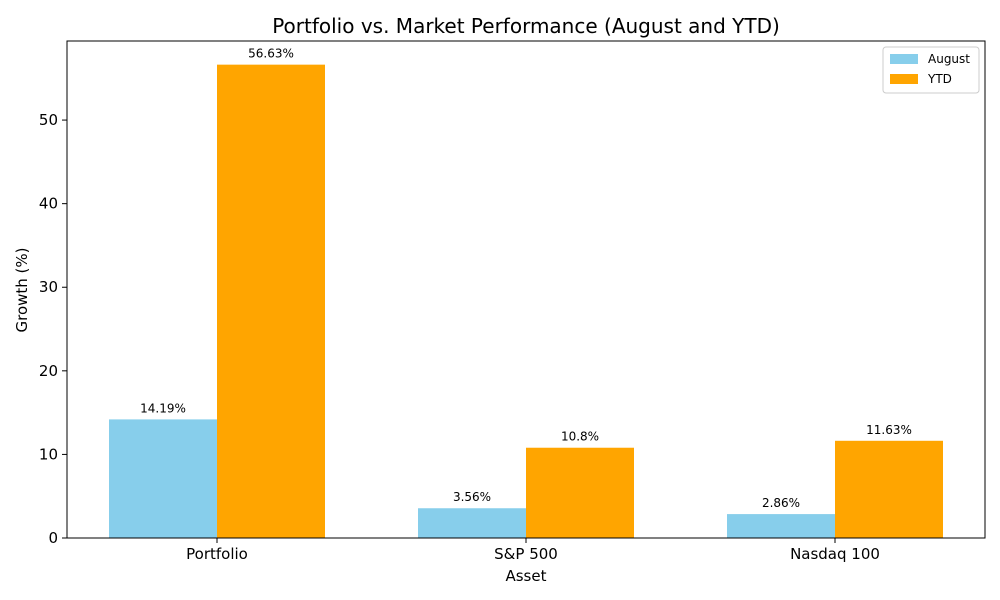 The width and height of the screenshot is (1000, 600). What do you see at coordinates (271, 54) in the screenshot?
I see `data-label-ytd-portfolio: 56.63%` at bounding box center [271, 54].